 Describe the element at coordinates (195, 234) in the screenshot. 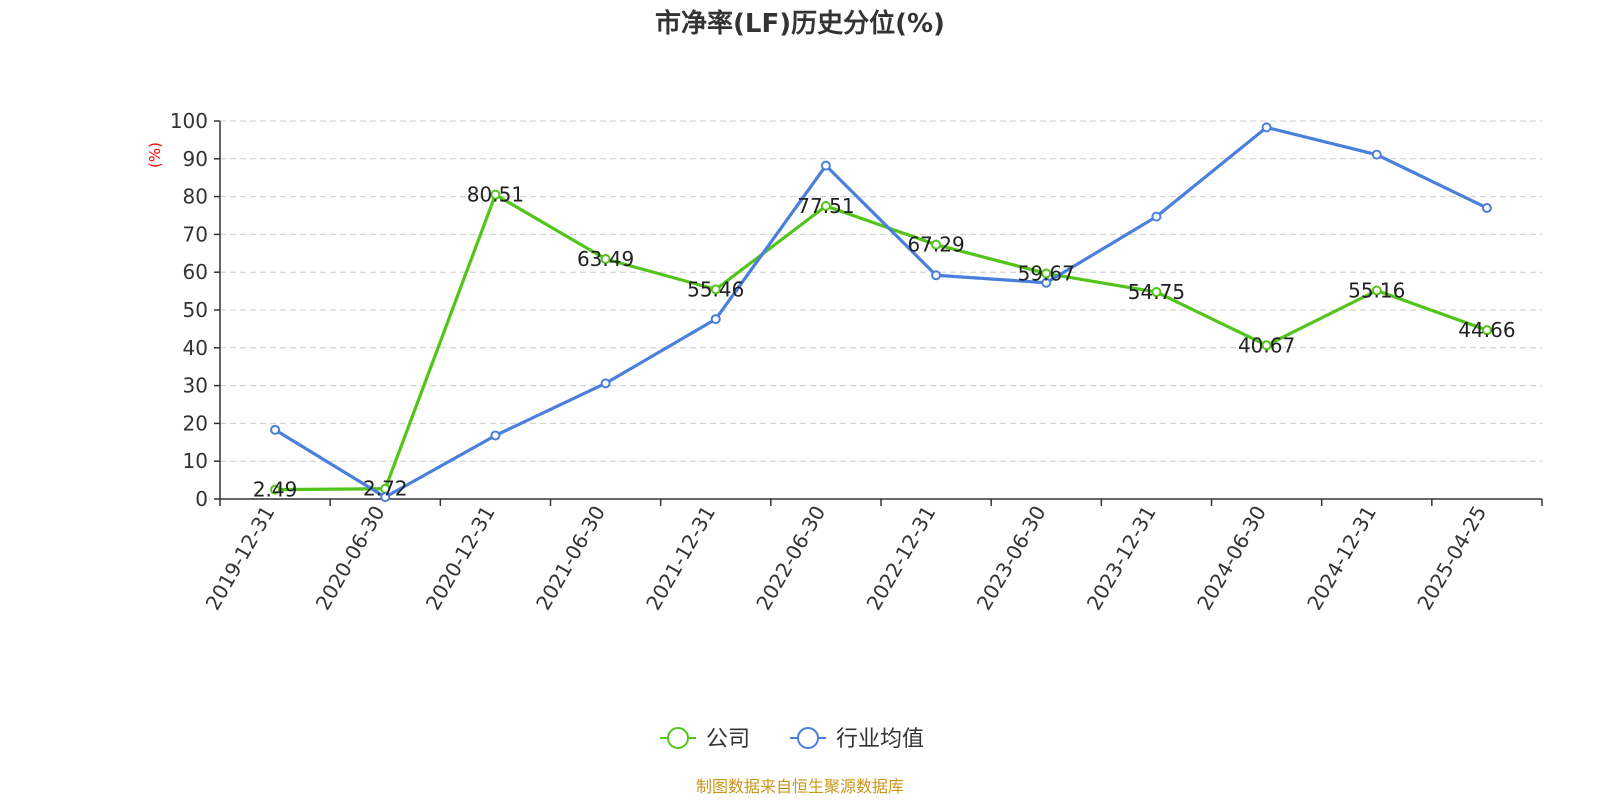

I see `y-tick-label: 70` at that location.